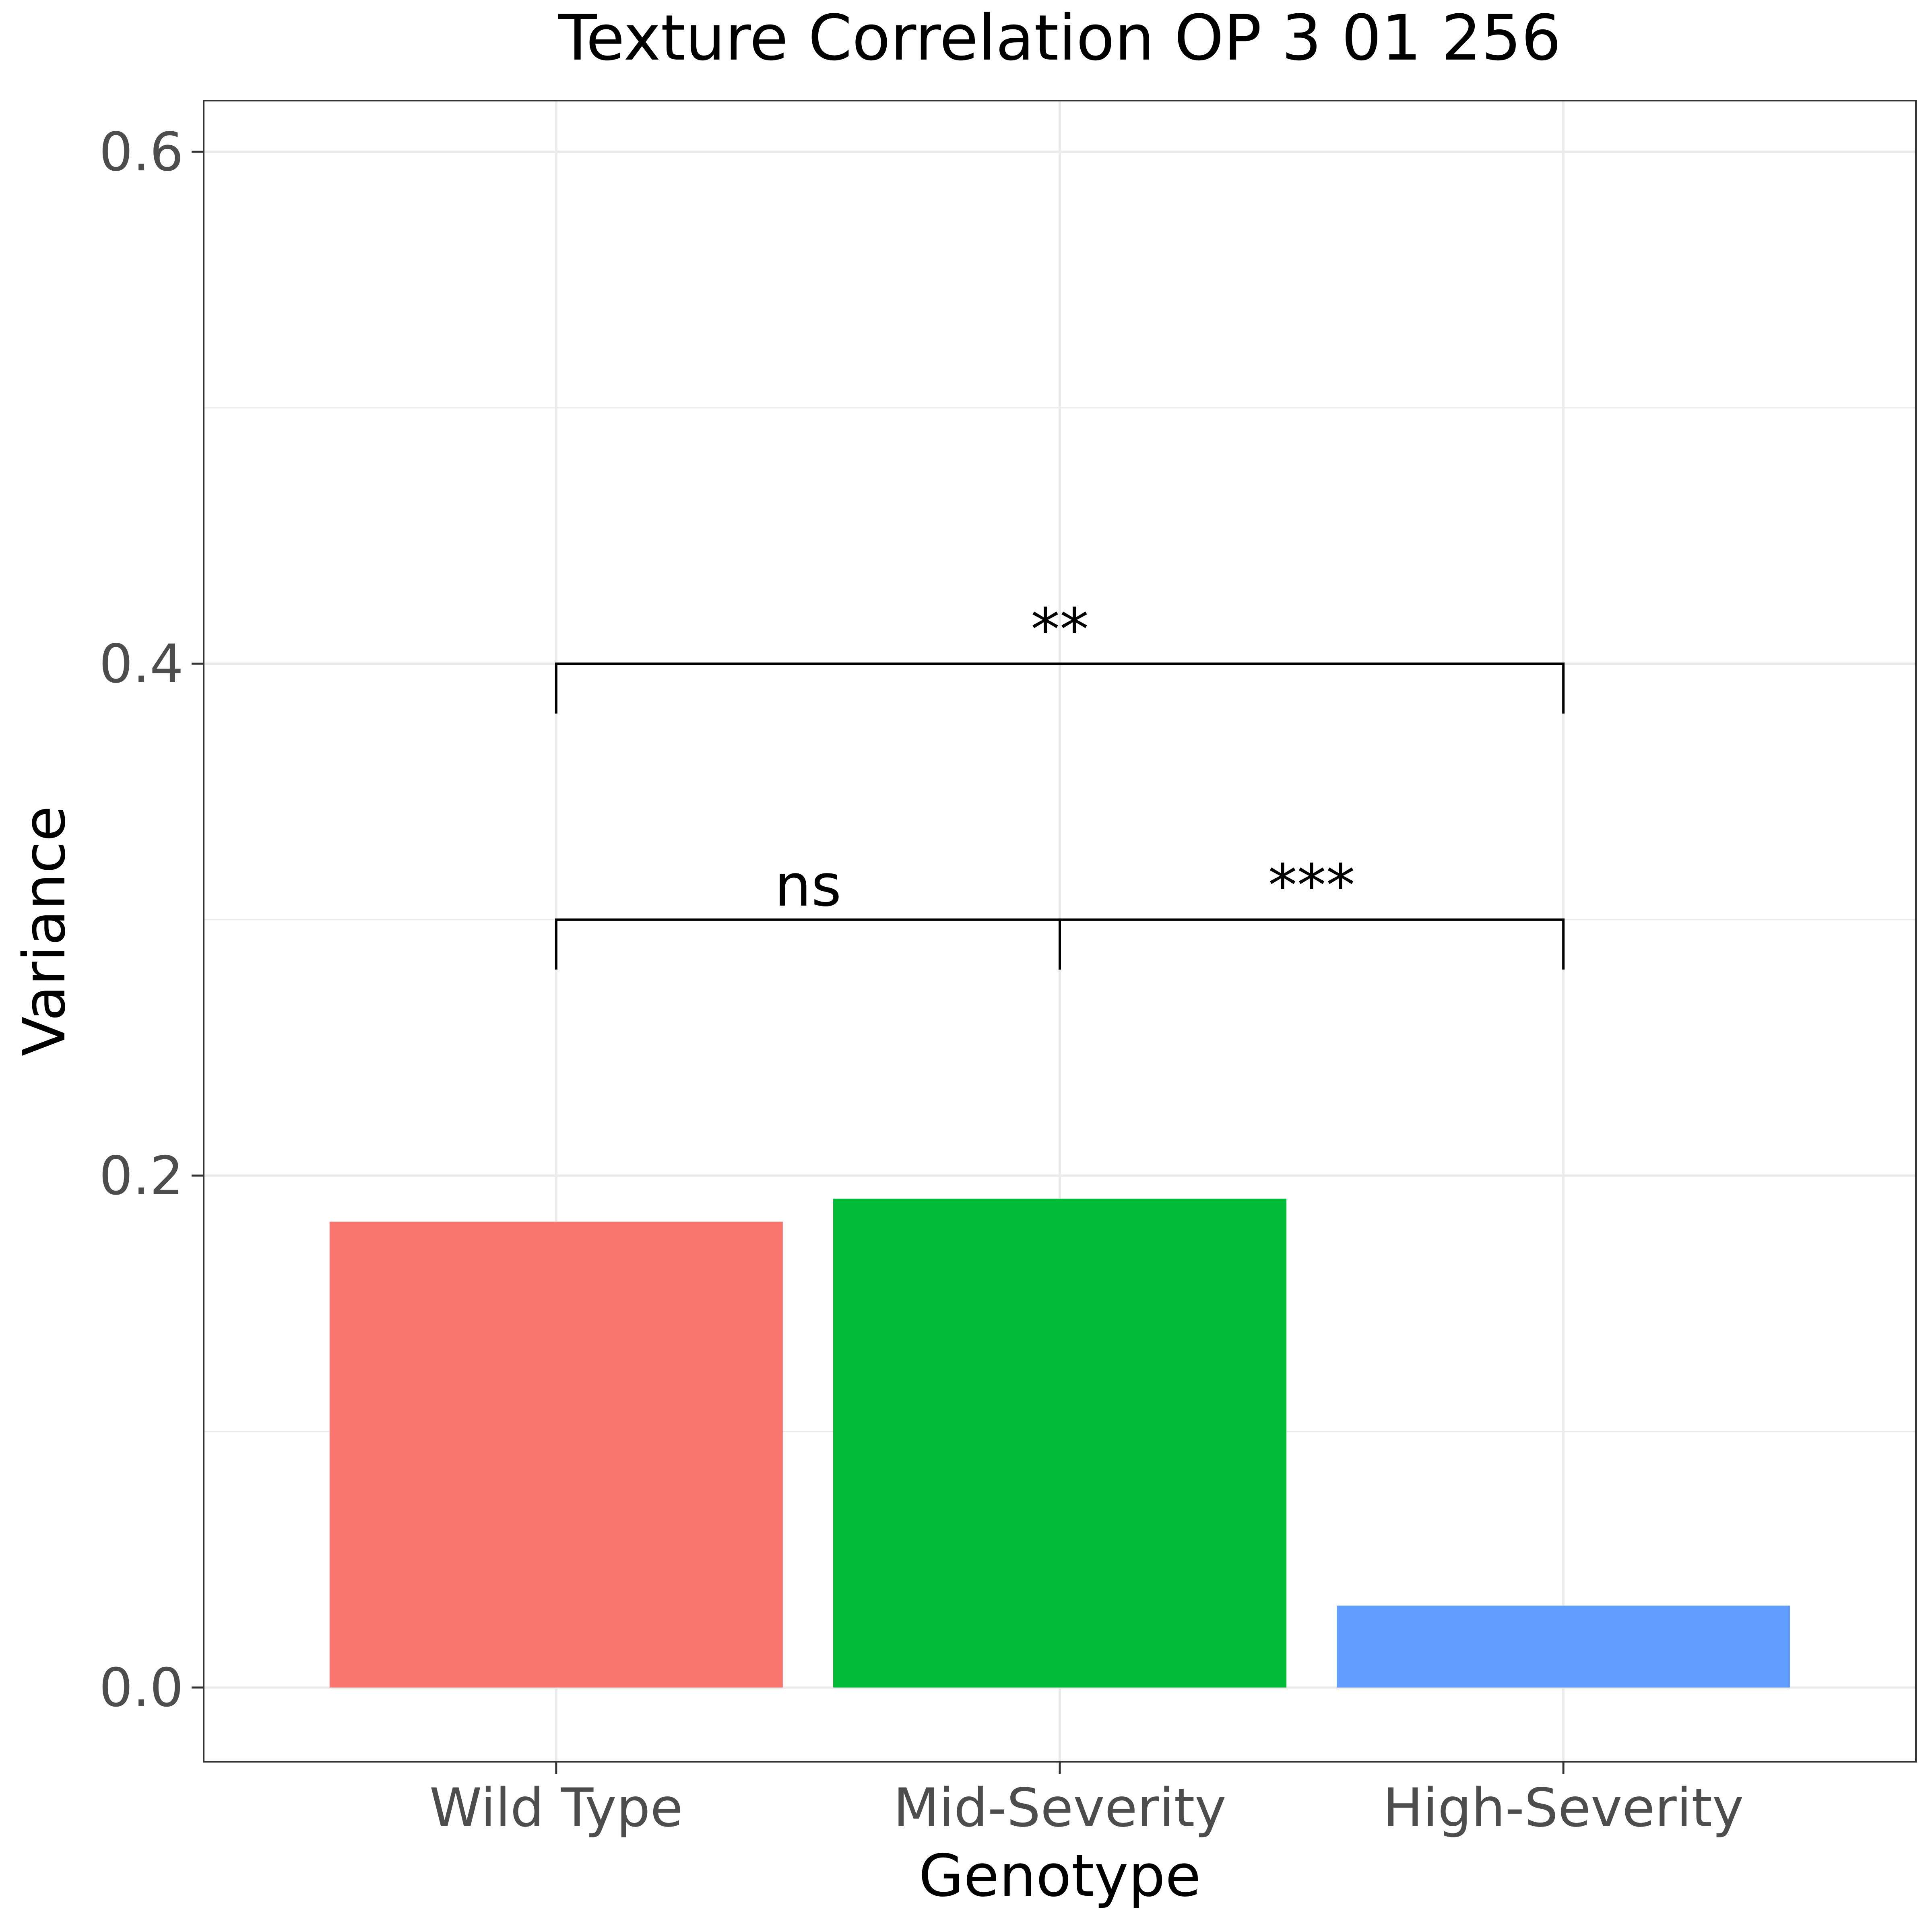  What do you see at coordinates (141, 152) in the screenshot?
I see `y-tick-label: 0.6` at bounding box center [141, 152].